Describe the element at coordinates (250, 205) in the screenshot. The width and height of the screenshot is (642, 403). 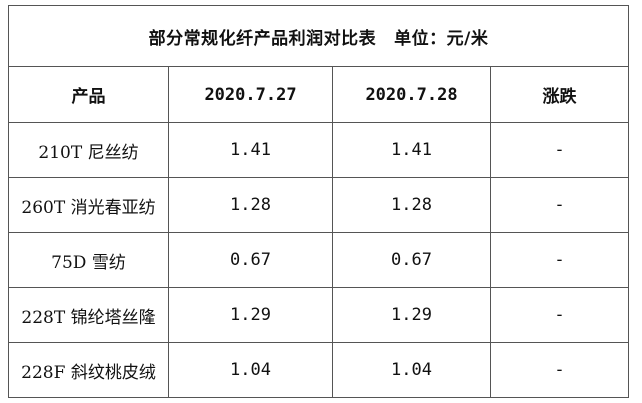
I see `profit-0727-cell: 1.28` at that location.